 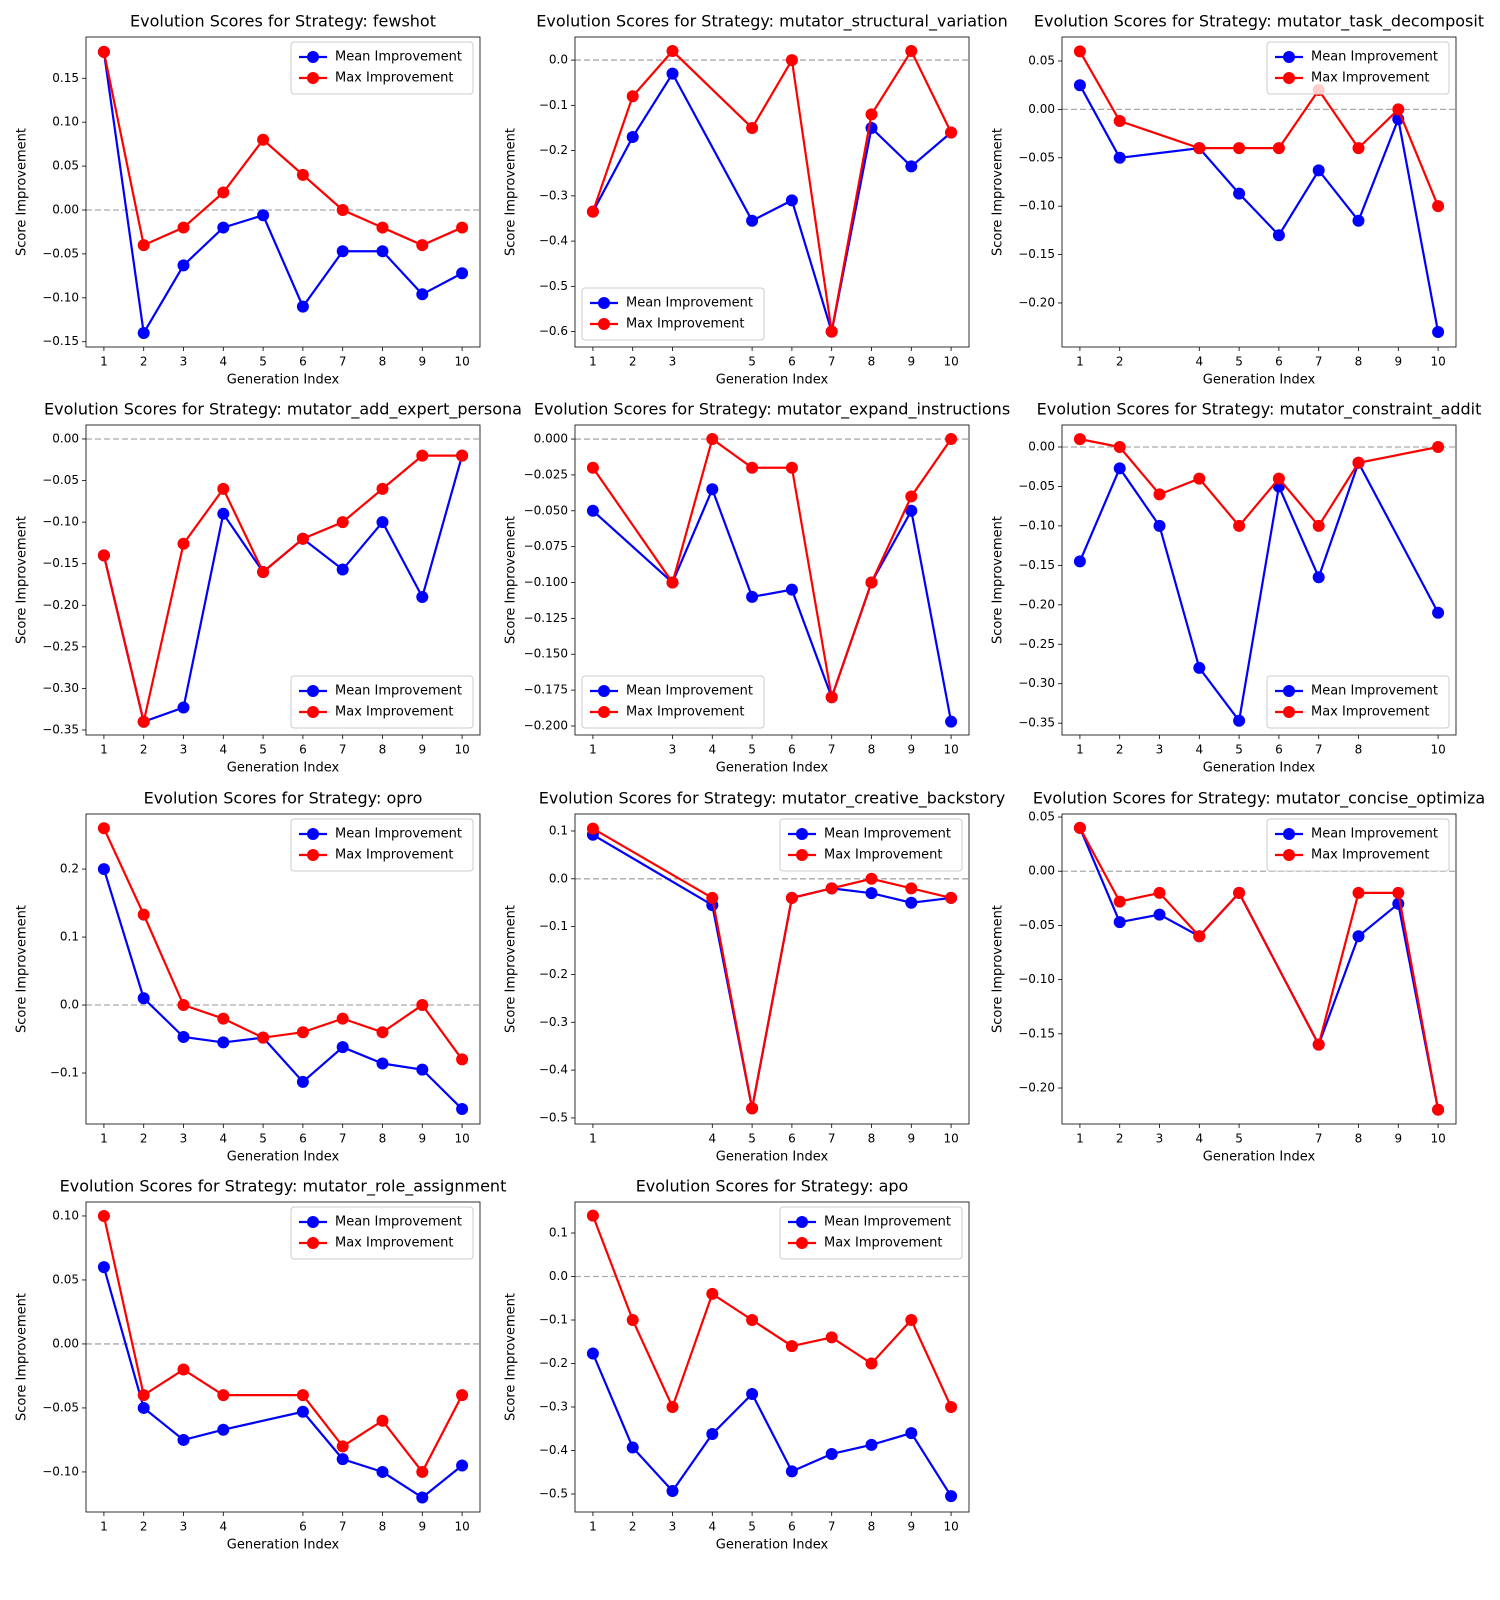 I want to click on y-tick-label: −0.05, so click(x=60, y=1407).